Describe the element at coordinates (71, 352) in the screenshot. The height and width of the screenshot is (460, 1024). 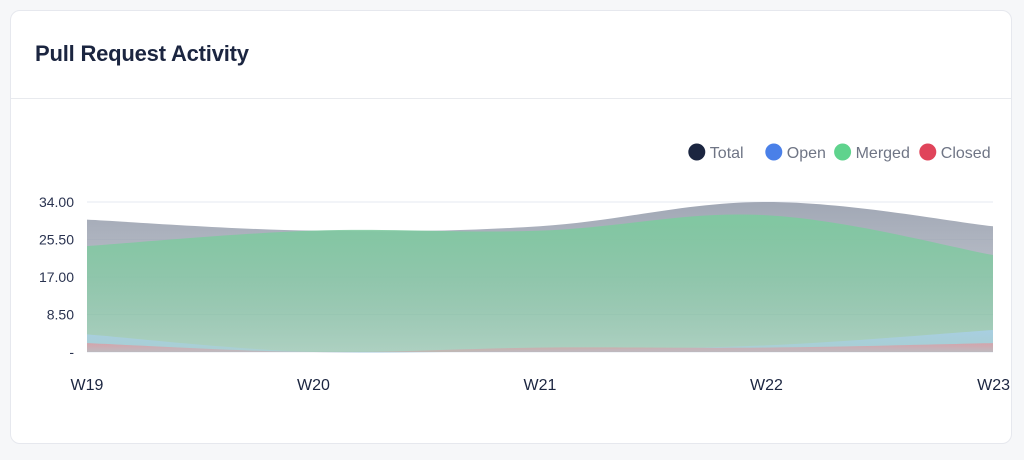
I see `y-tick-label: -` at that location.